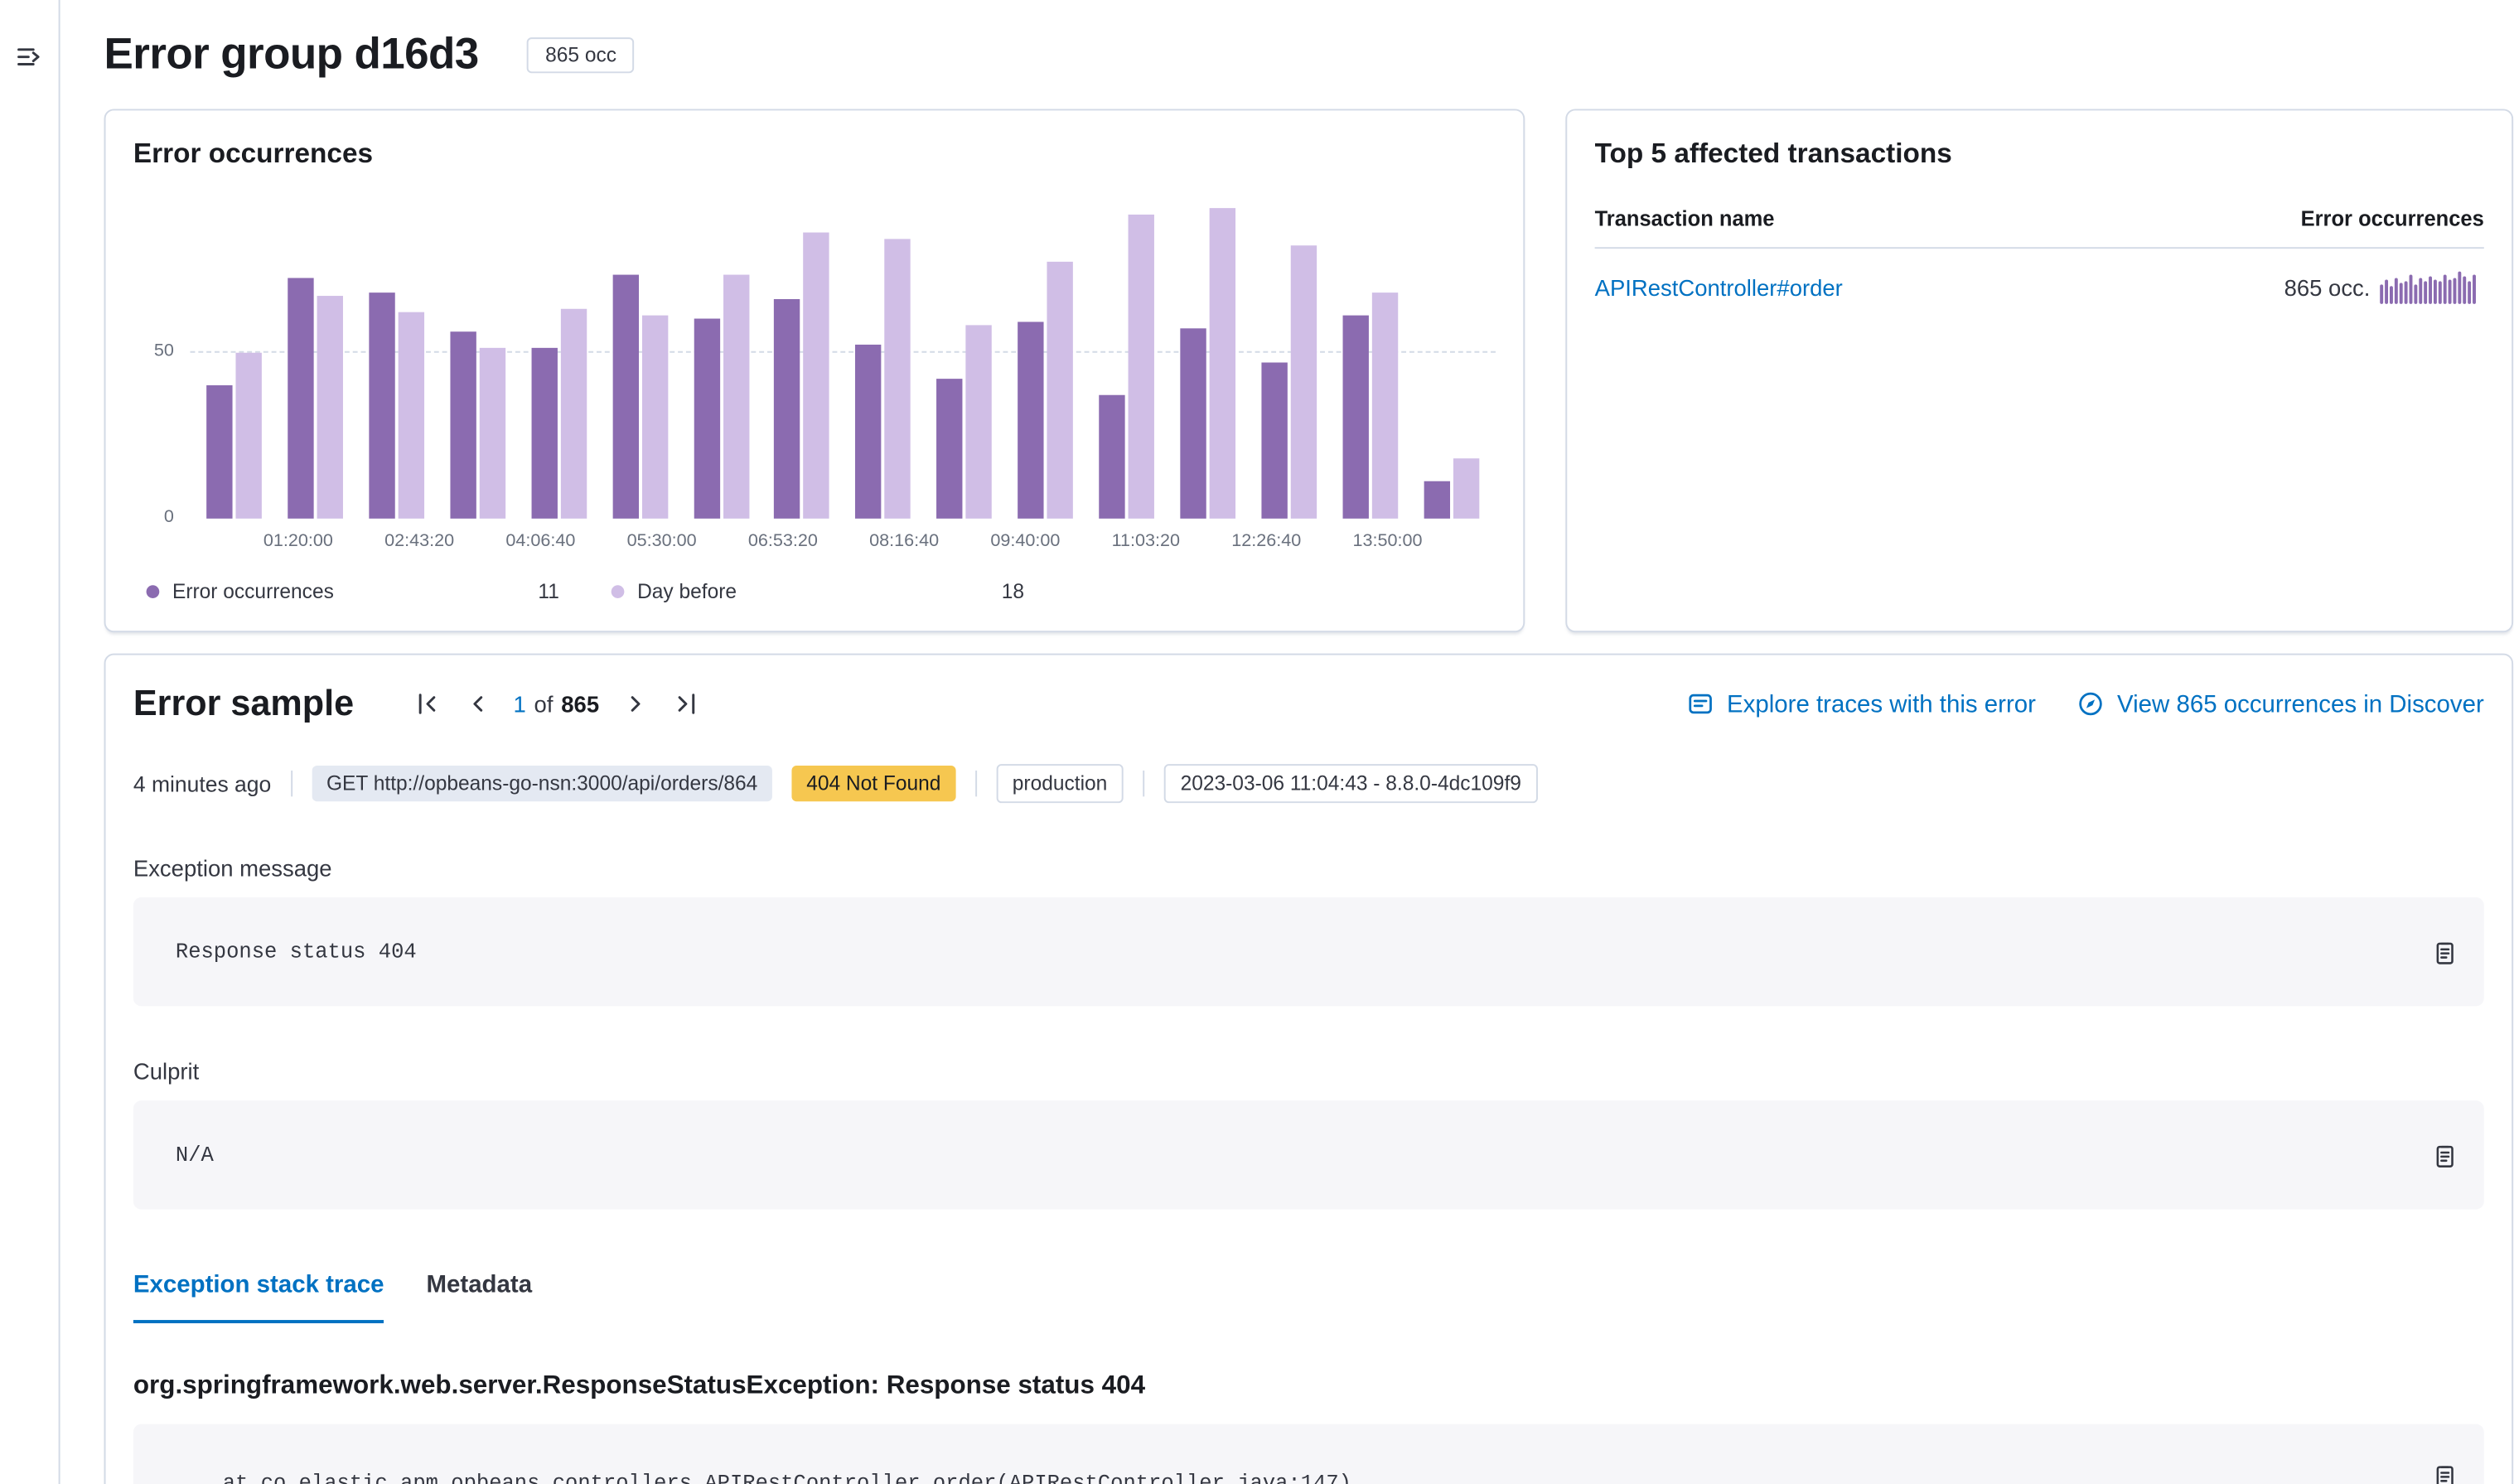 The width and height of the screenshot is (2514, 1484). I want to click on x-tick-label: 09:40:00, so click(1025, 541).